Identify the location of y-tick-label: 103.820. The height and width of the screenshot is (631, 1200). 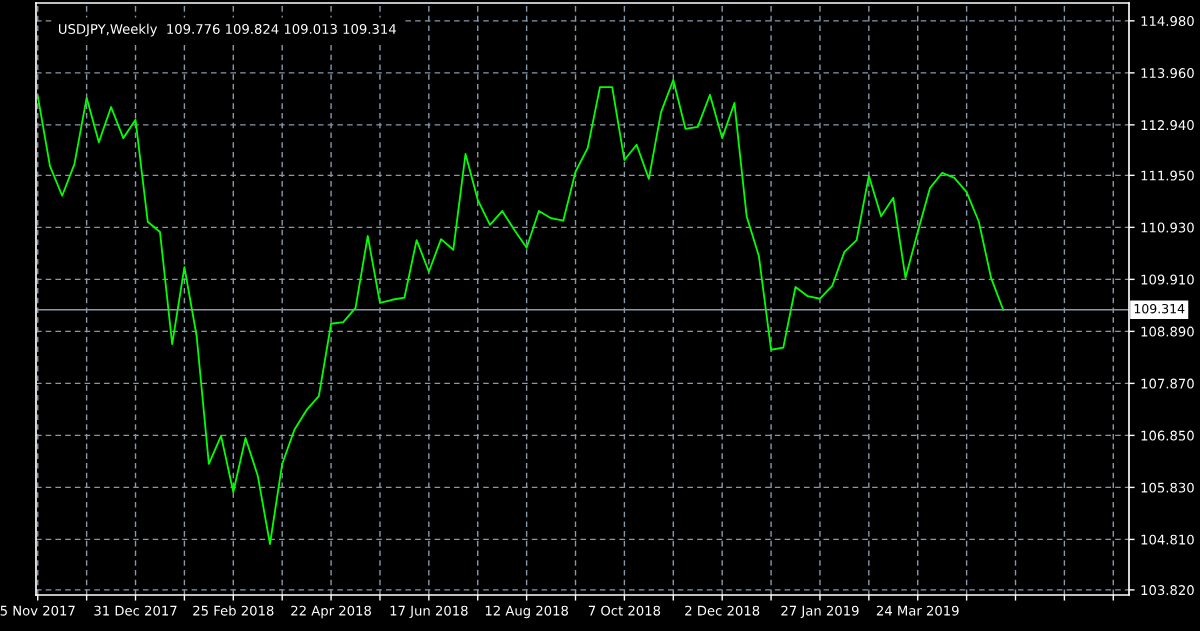
(1167, 590).